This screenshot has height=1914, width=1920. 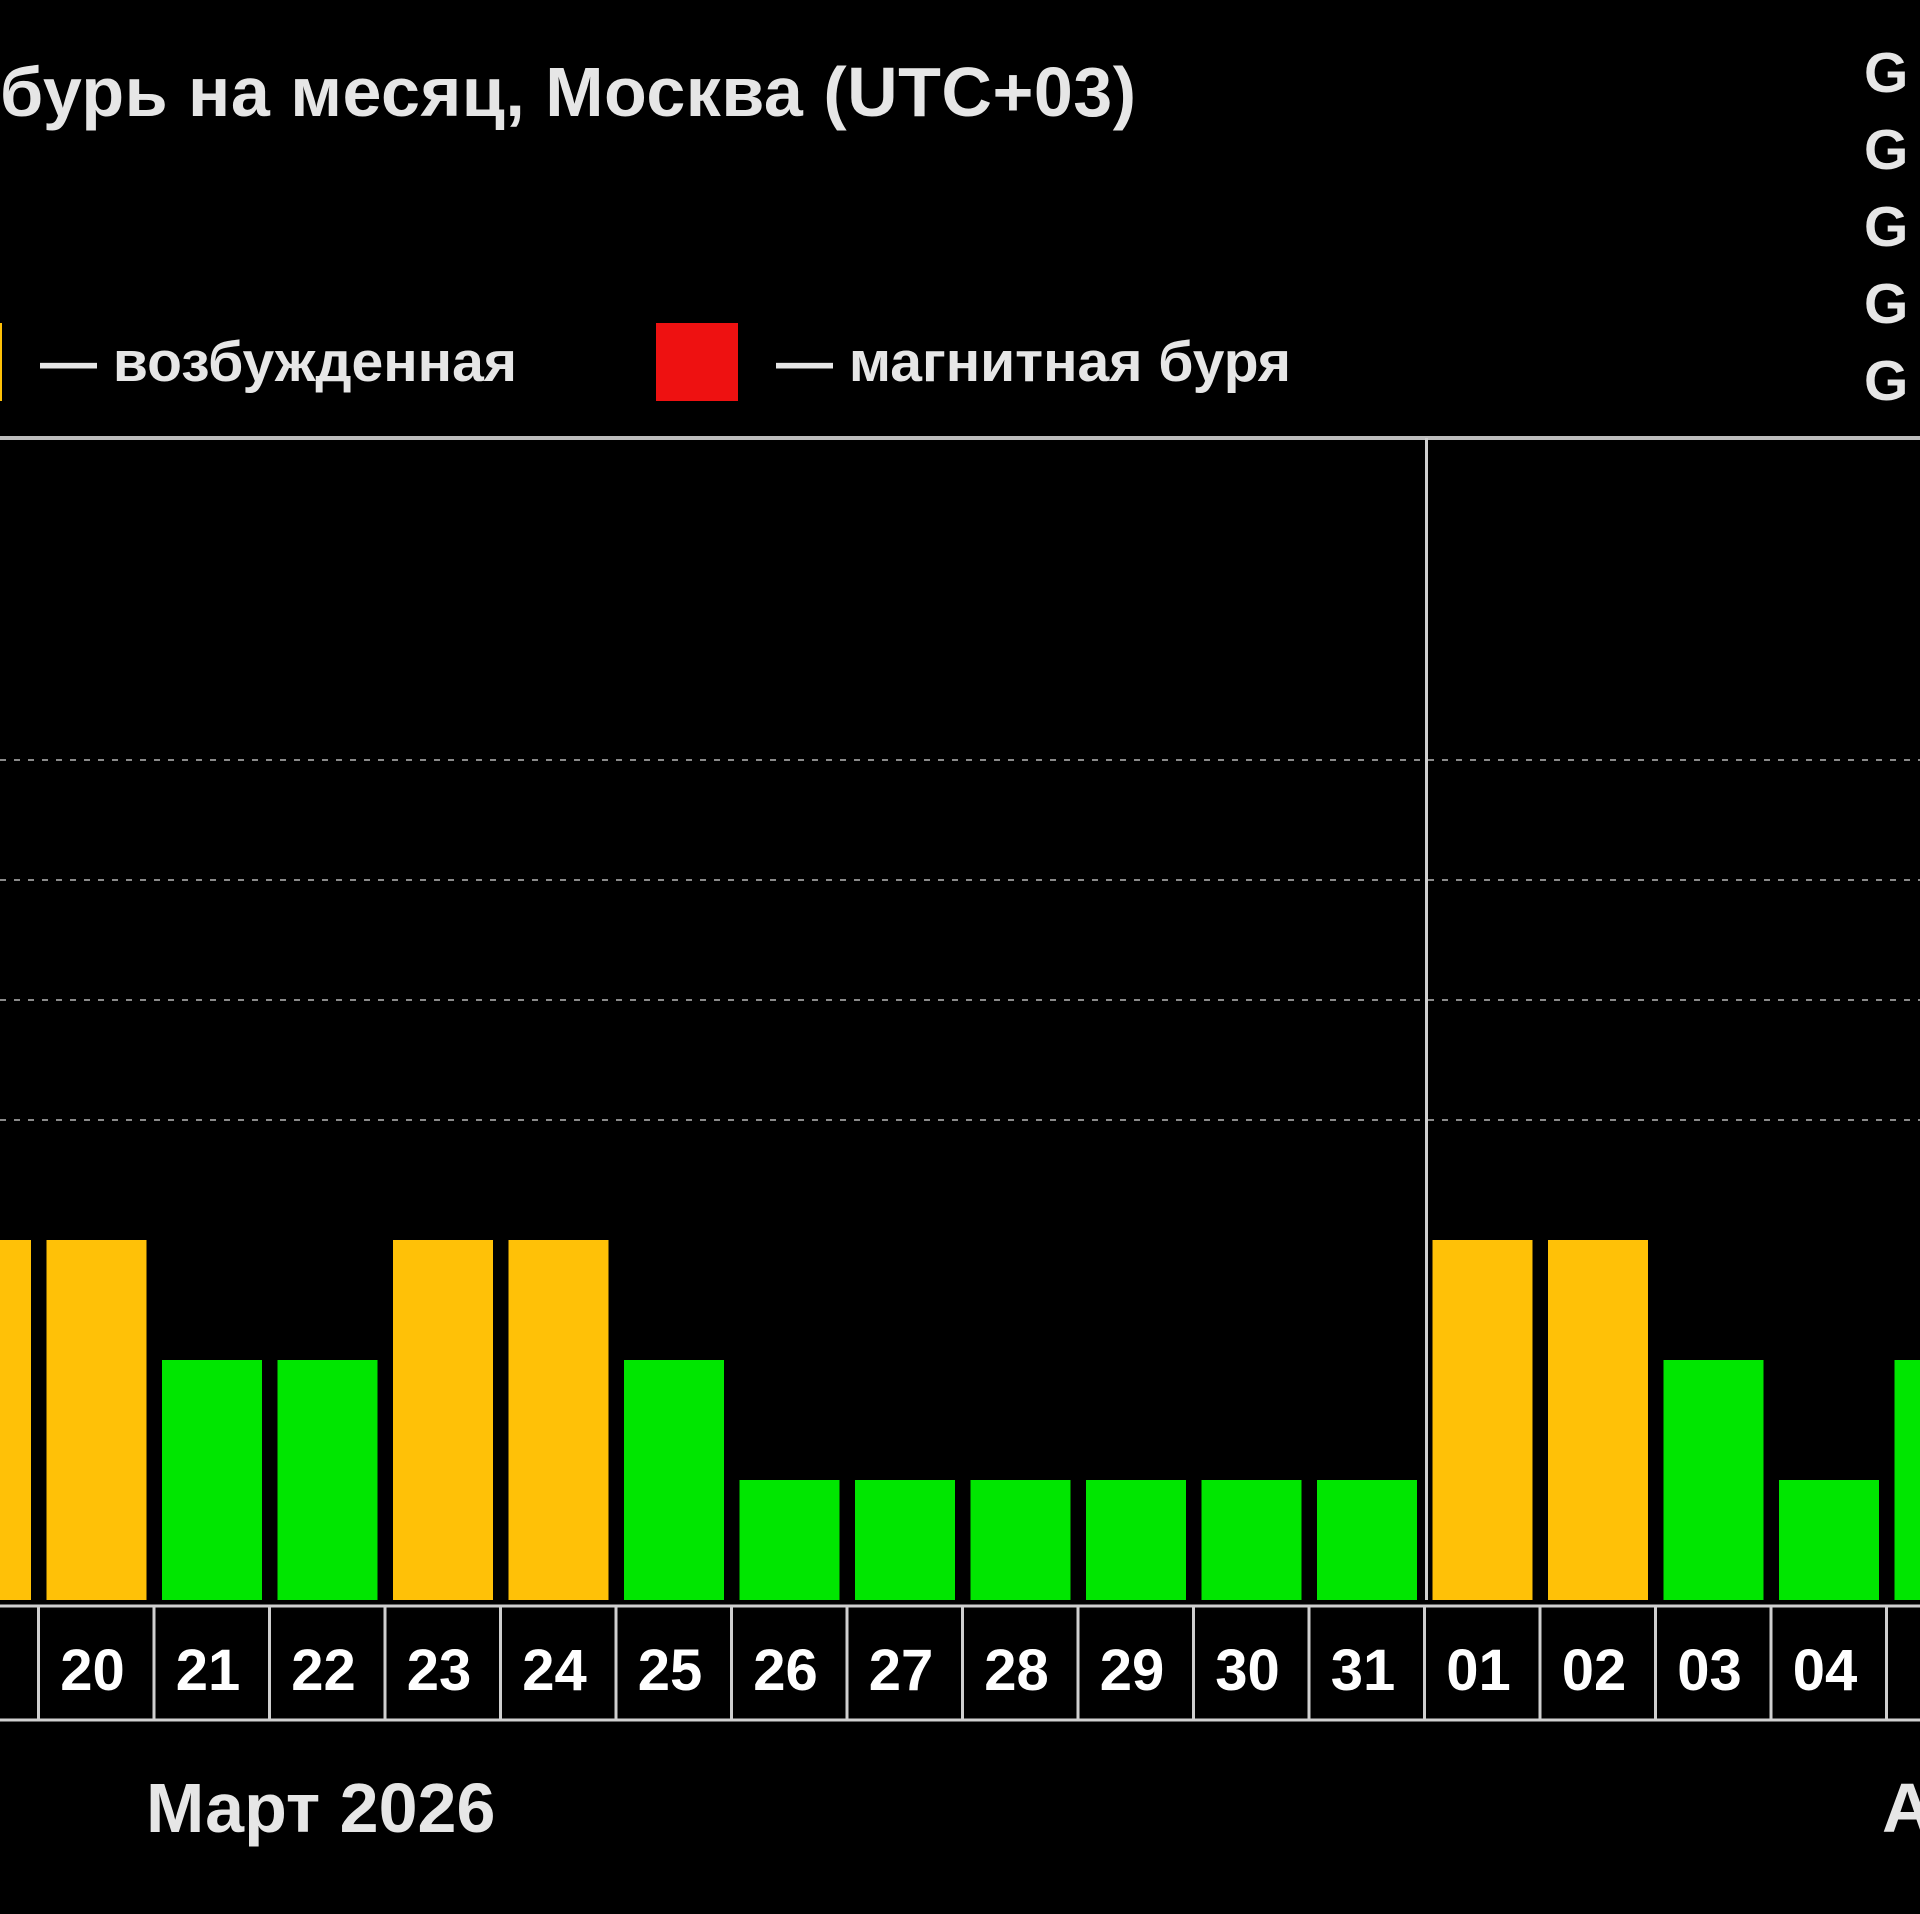 I want to click on date-label-7: 25, so click(x=670, y=1670).